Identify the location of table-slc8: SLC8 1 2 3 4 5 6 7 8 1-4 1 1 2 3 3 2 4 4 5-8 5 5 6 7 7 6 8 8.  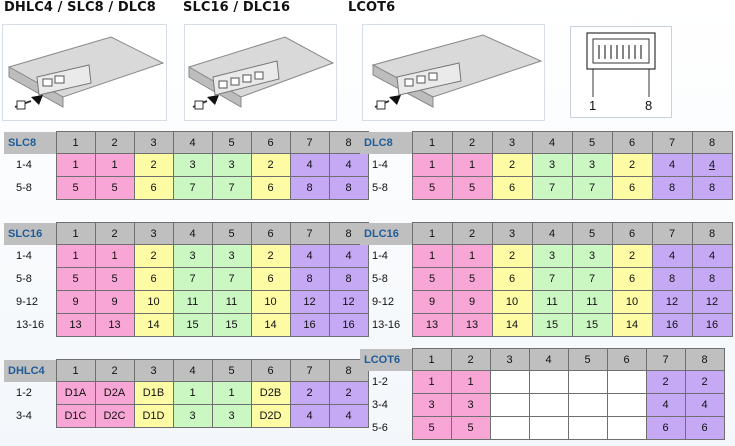
(186, 165).